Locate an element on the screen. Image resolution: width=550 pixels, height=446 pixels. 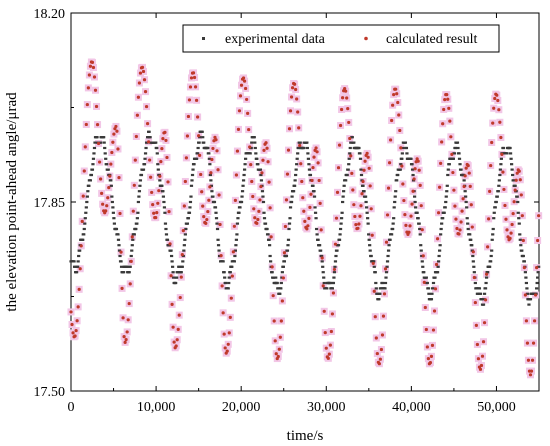
x-tick-label: 20,000 is located at coordinates (241, 407).